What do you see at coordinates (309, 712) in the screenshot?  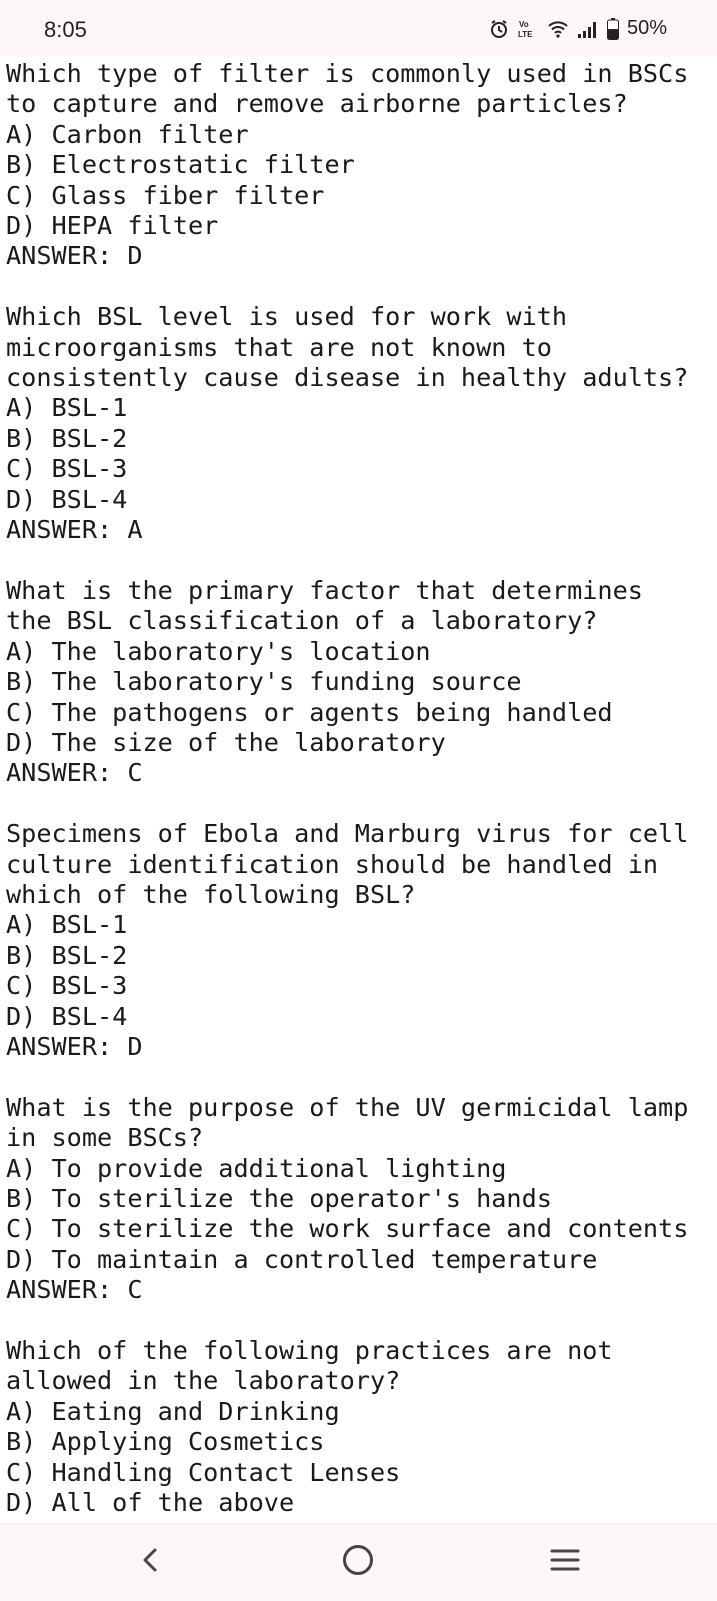 I see `option-c: C) The pathogens or agents being handled` at bounding box center [309, 712].